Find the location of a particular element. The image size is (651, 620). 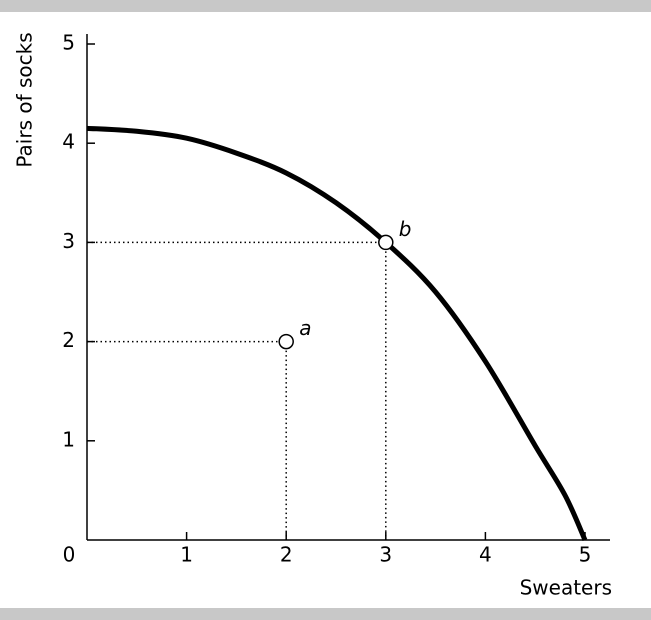

y-tick-label: 2 is located at coordinates (68, 340).